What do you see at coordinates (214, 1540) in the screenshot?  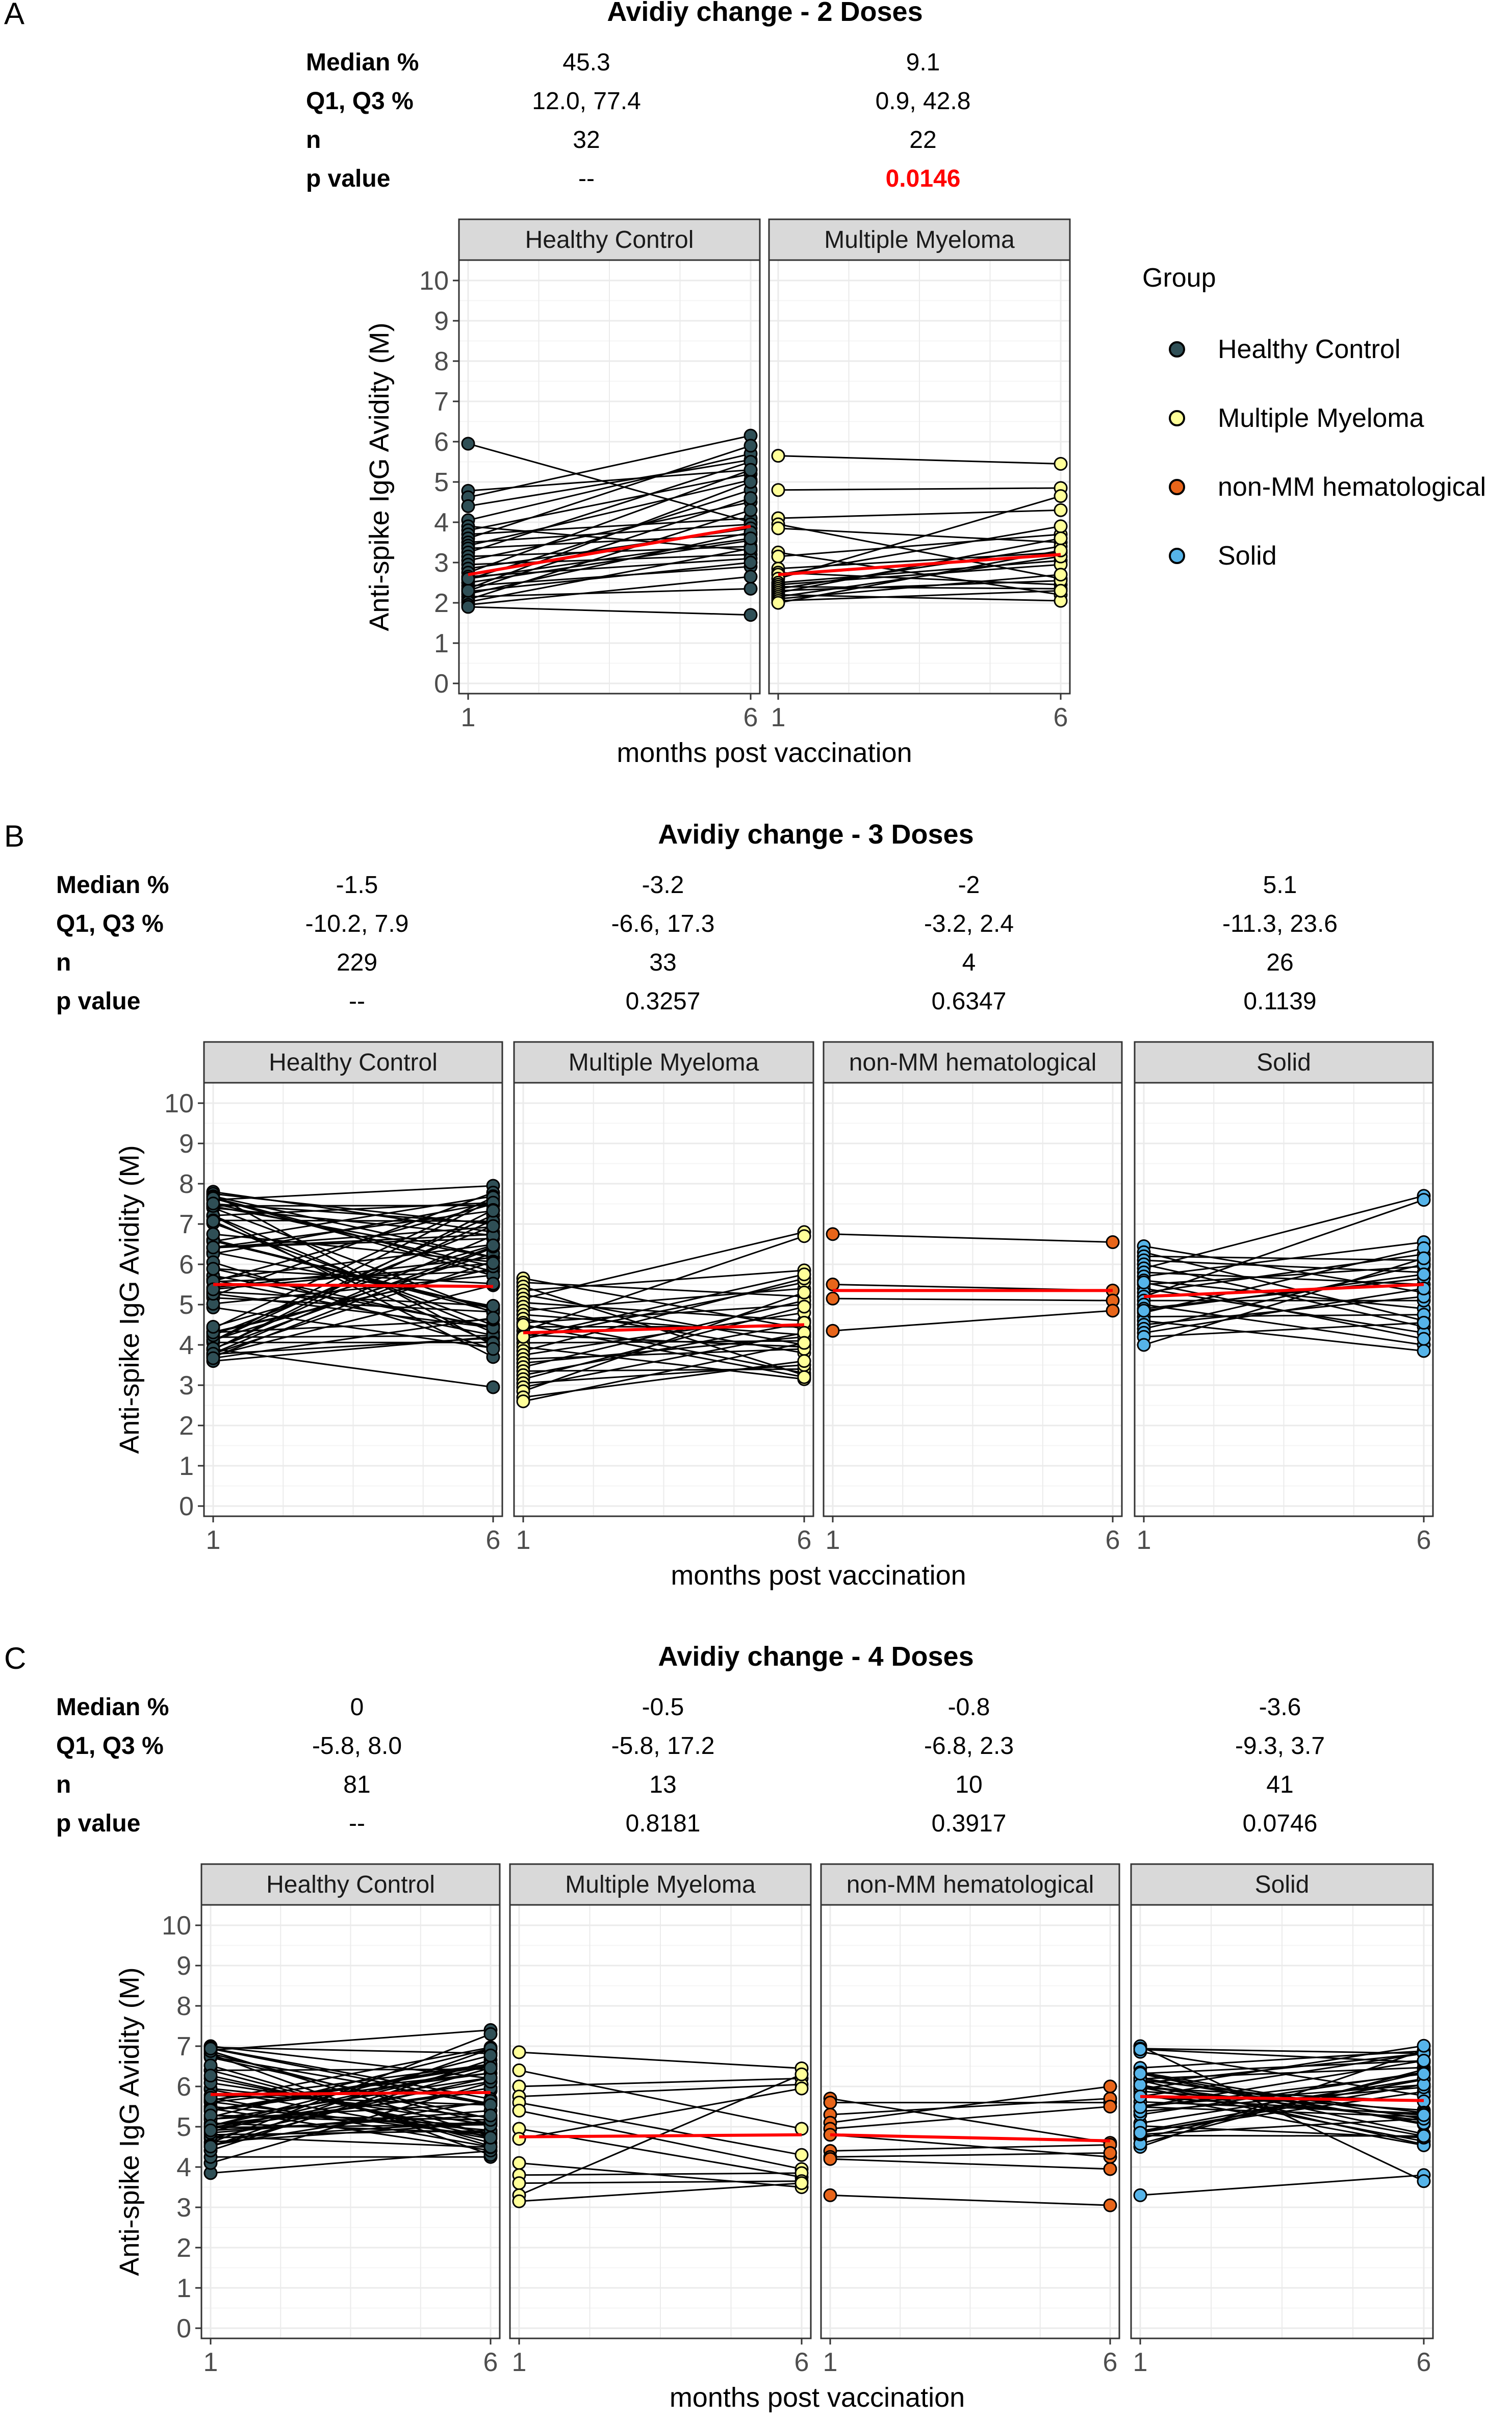 I see `x-tick-label: 1` at bounding box center [214, 1540].